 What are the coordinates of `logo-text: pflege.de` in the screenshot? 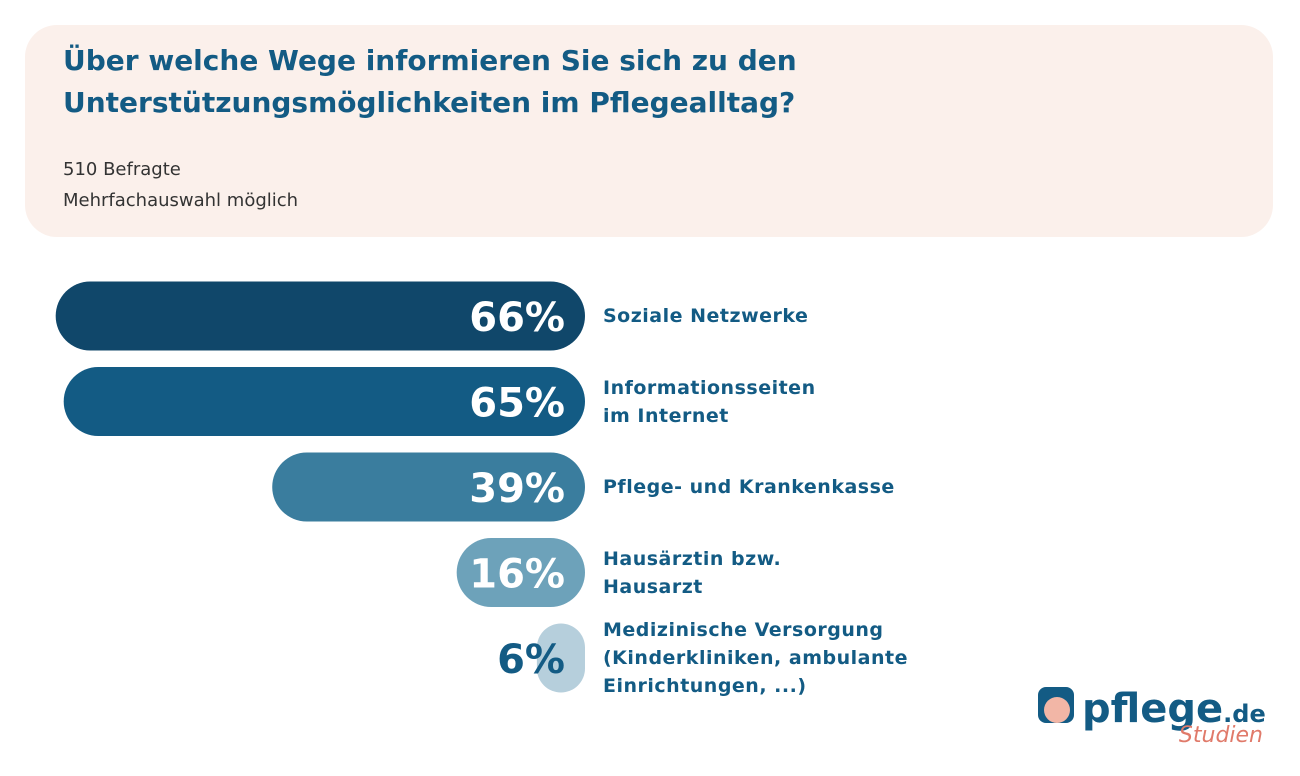 It's located at (1174, 709).